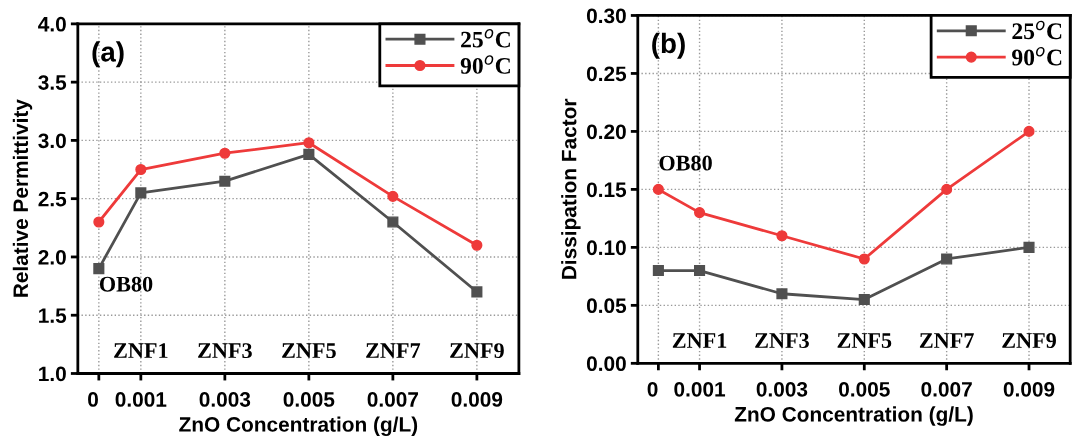 This screenshot has width=1081, height=442. Describe the element at coordinates (52, 82) in the screenshot. I see `y-tick-label: 3.5` at that location.